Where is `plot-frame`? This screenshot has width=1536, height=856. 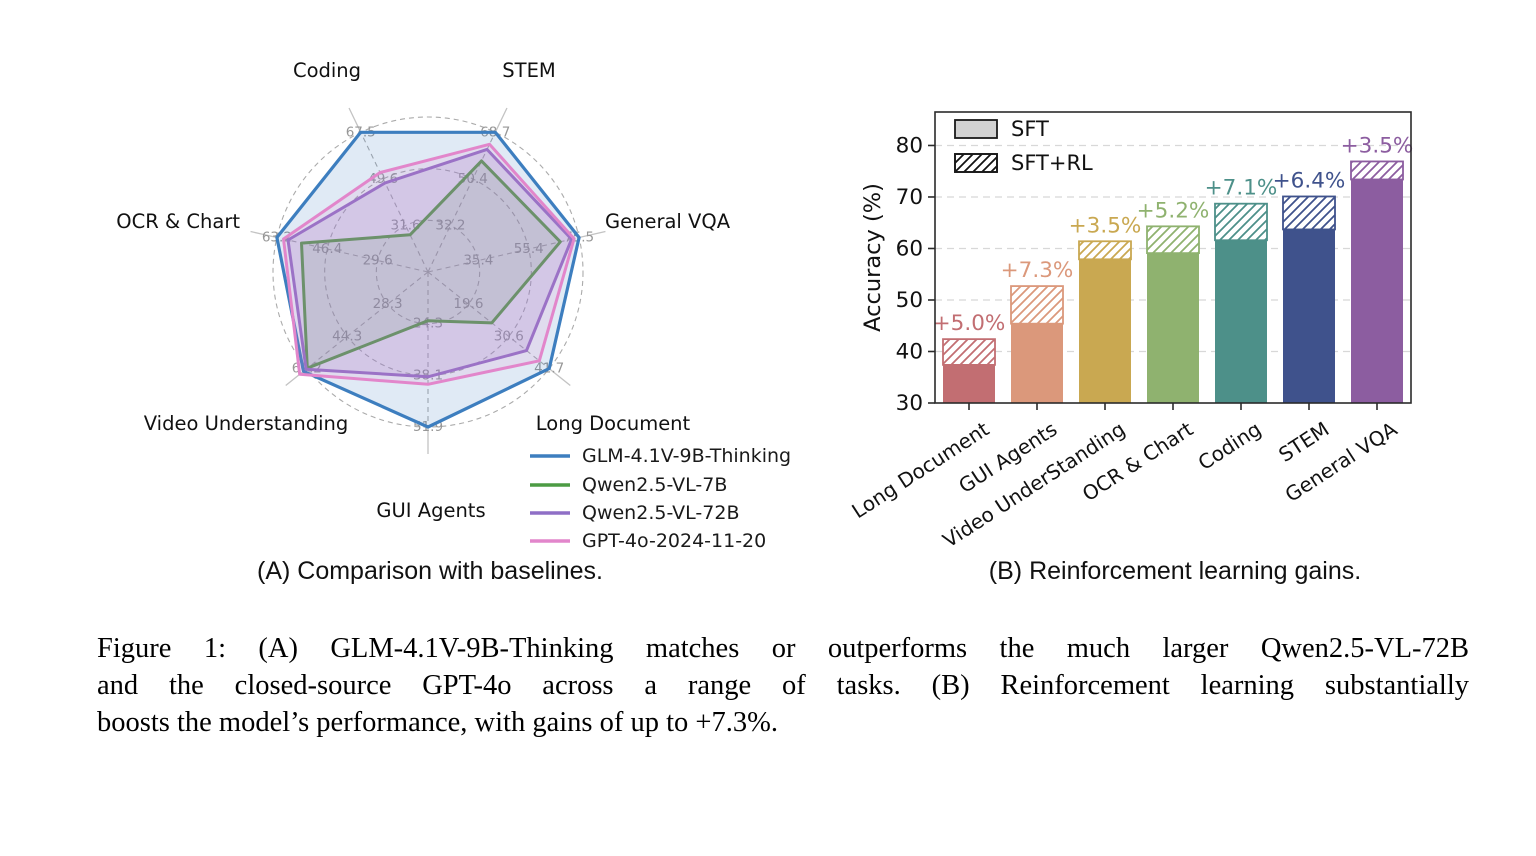 plot-frame is located at coordinates (1173, 257).